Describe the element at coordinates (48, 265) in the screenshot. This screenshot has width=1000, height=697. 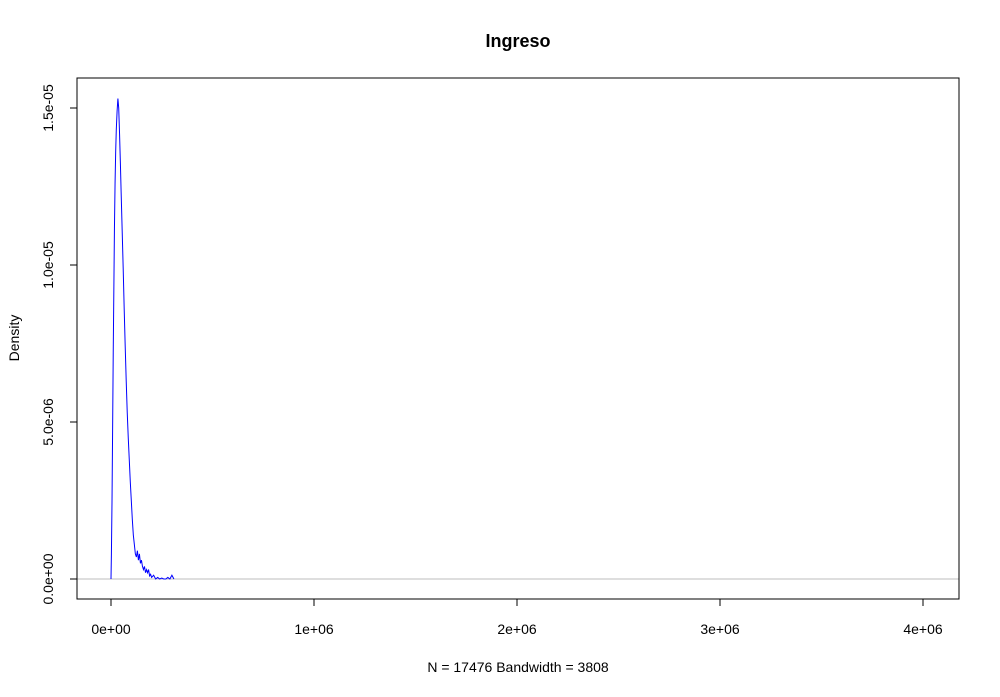
I see `y-tick-label: 1.0e-05` at that location.